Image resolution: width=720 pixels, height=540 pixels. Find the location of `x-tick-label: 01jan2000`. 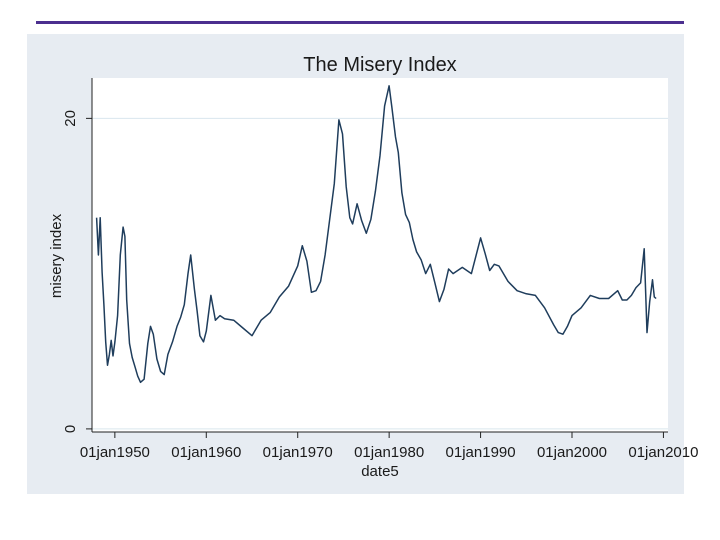

x-tick-label: 01jan2000 is located at coordinates (572, 452).